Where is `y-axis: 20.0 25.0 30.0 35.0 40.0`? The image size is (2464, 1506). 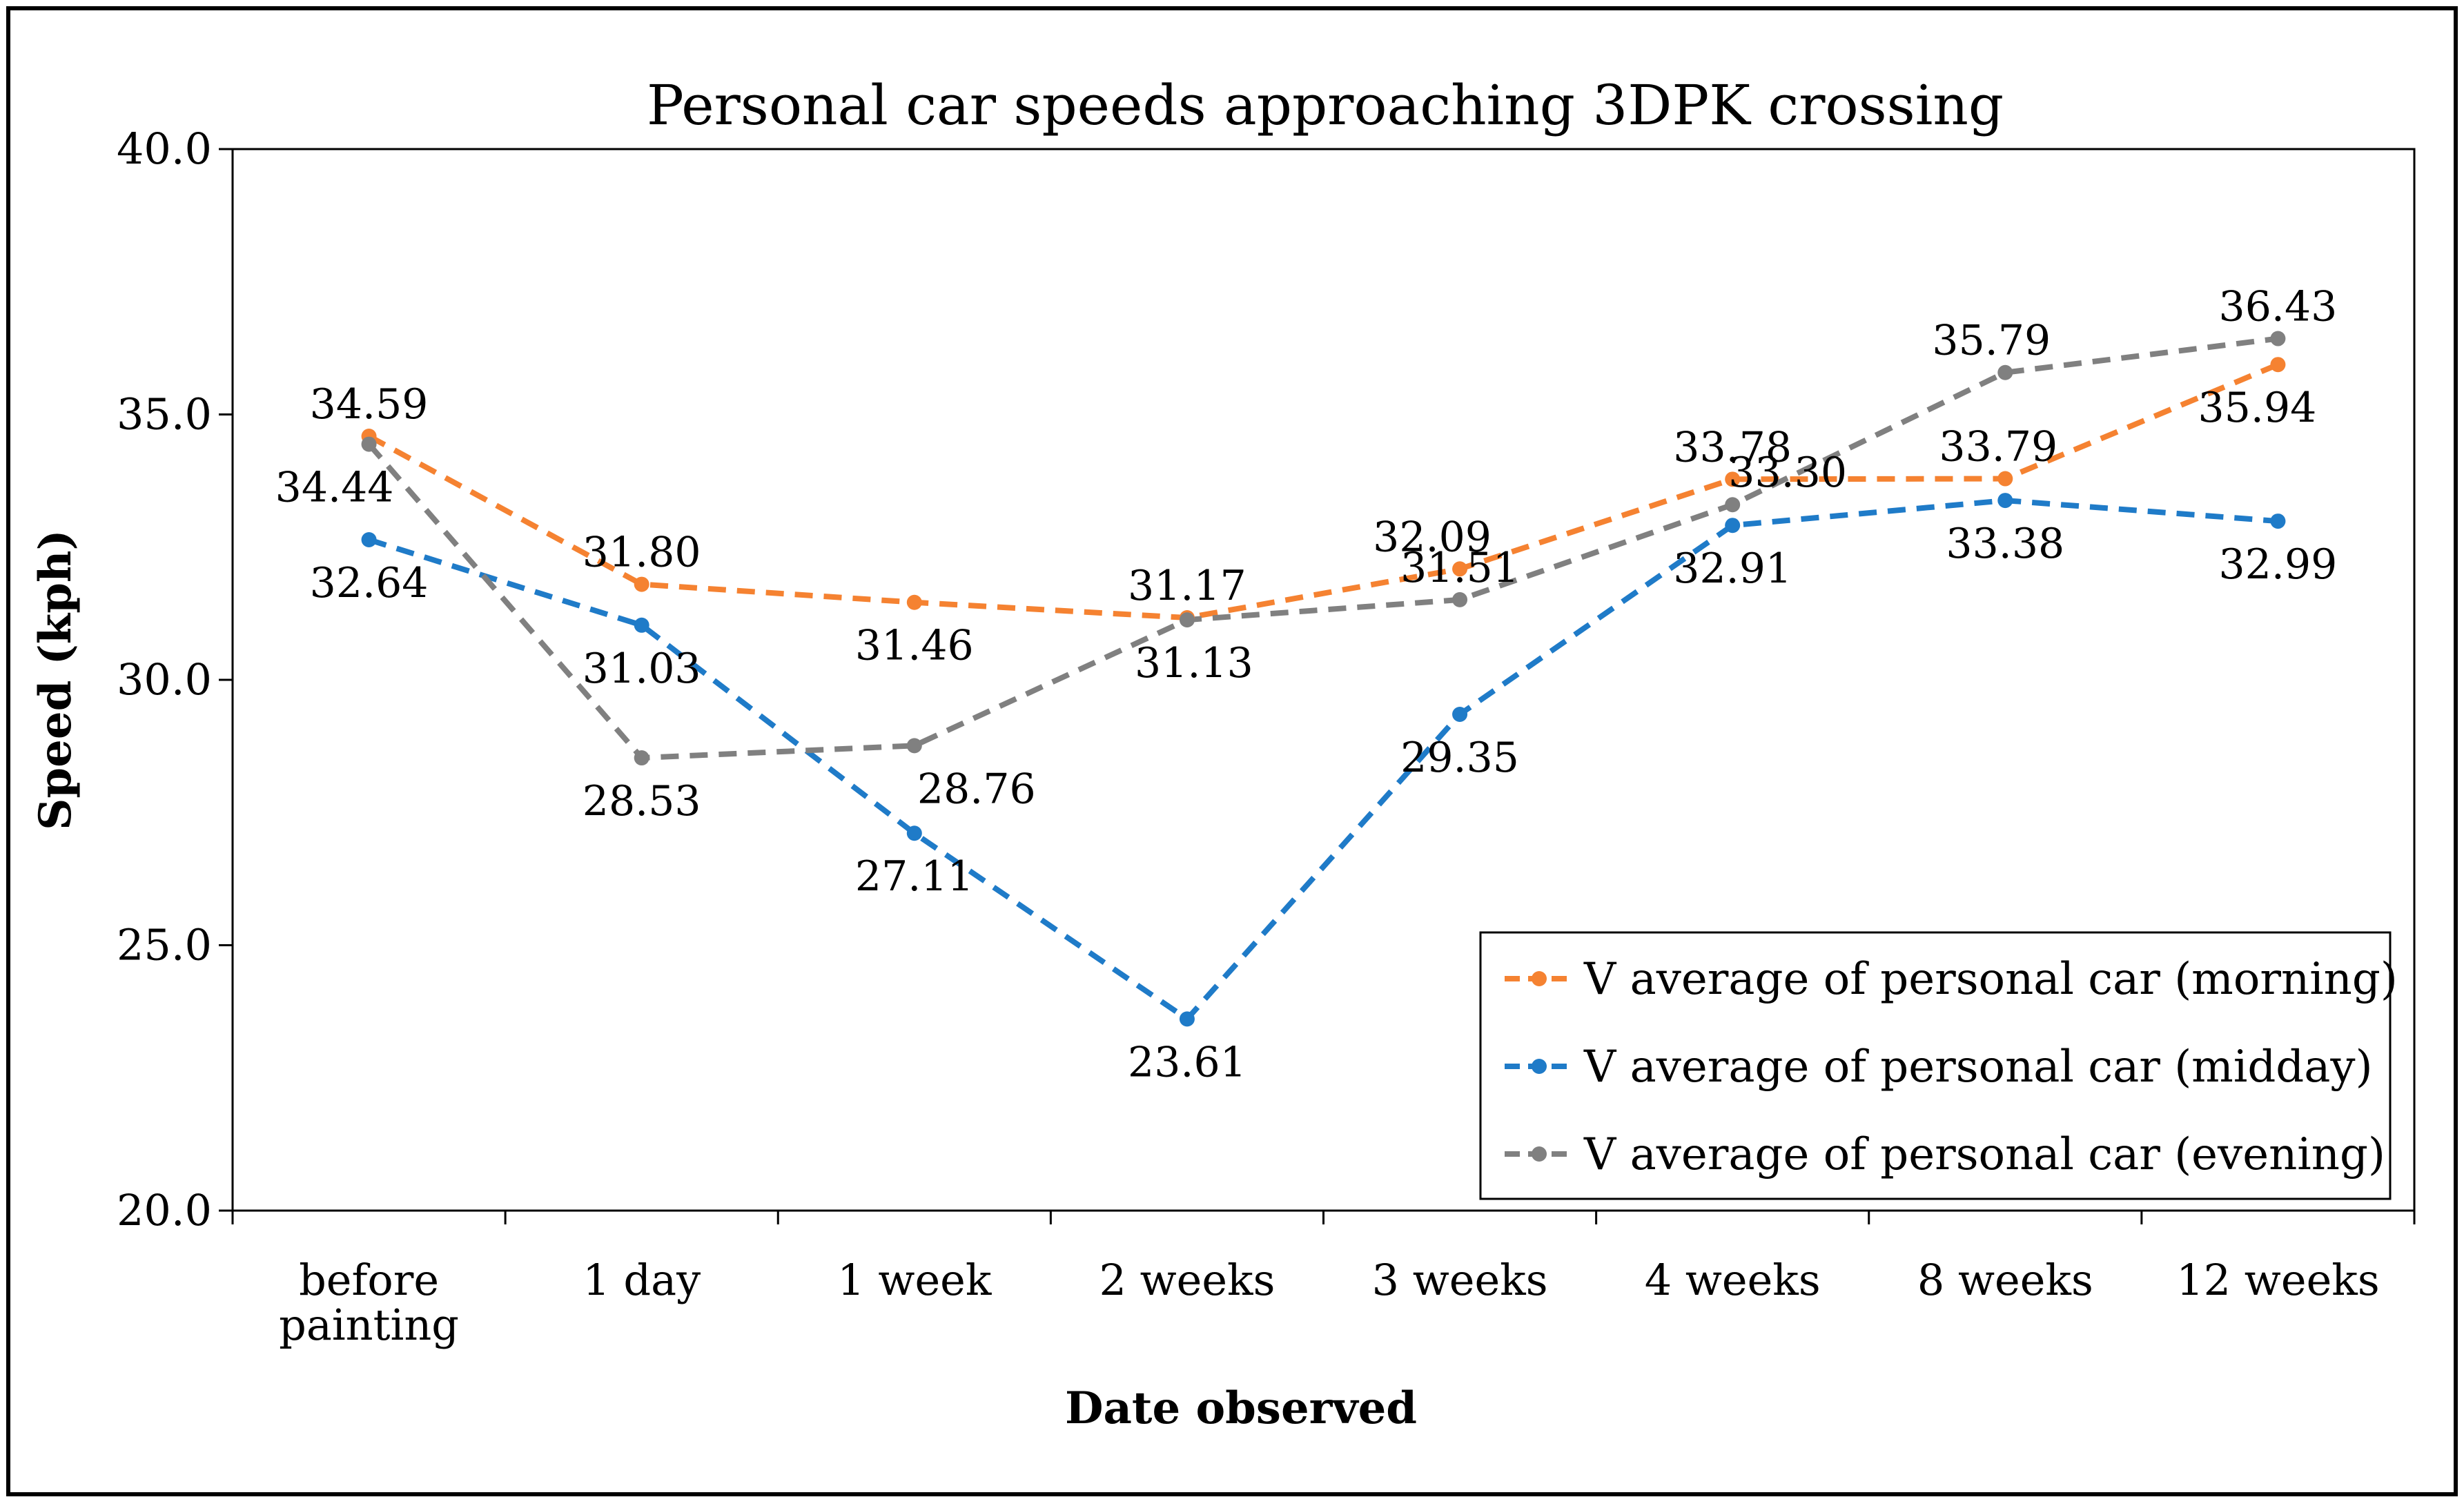
y-axis: 20.0 25.0 30.0 35.0 40.0 is located at coordinates (175, 679).